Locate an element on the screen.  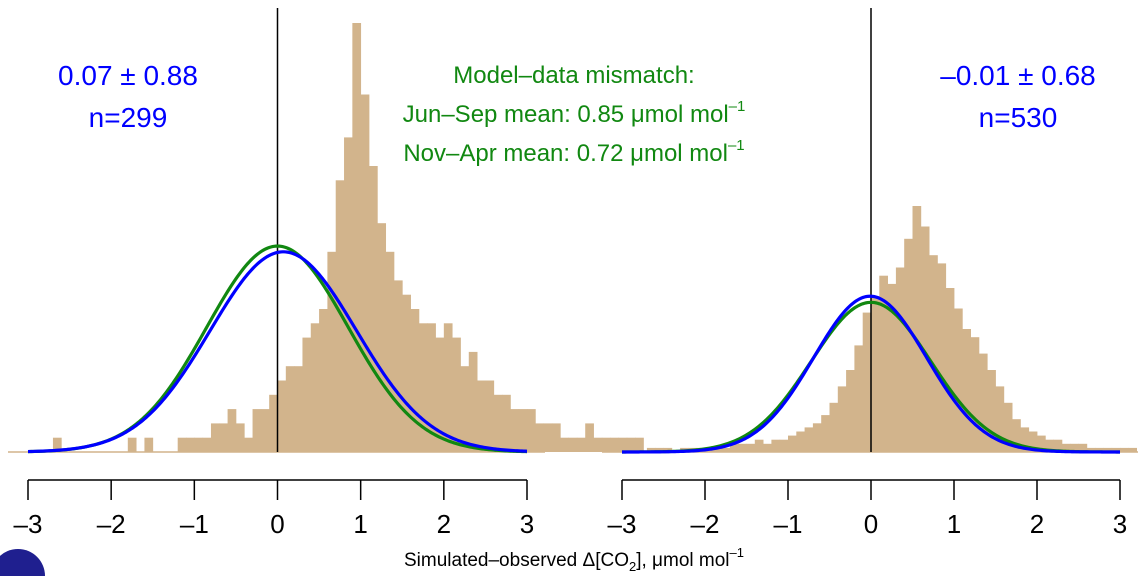
left-mean-sd-label: 0.07 ± 0.88 is located at coordinates (128, 75).